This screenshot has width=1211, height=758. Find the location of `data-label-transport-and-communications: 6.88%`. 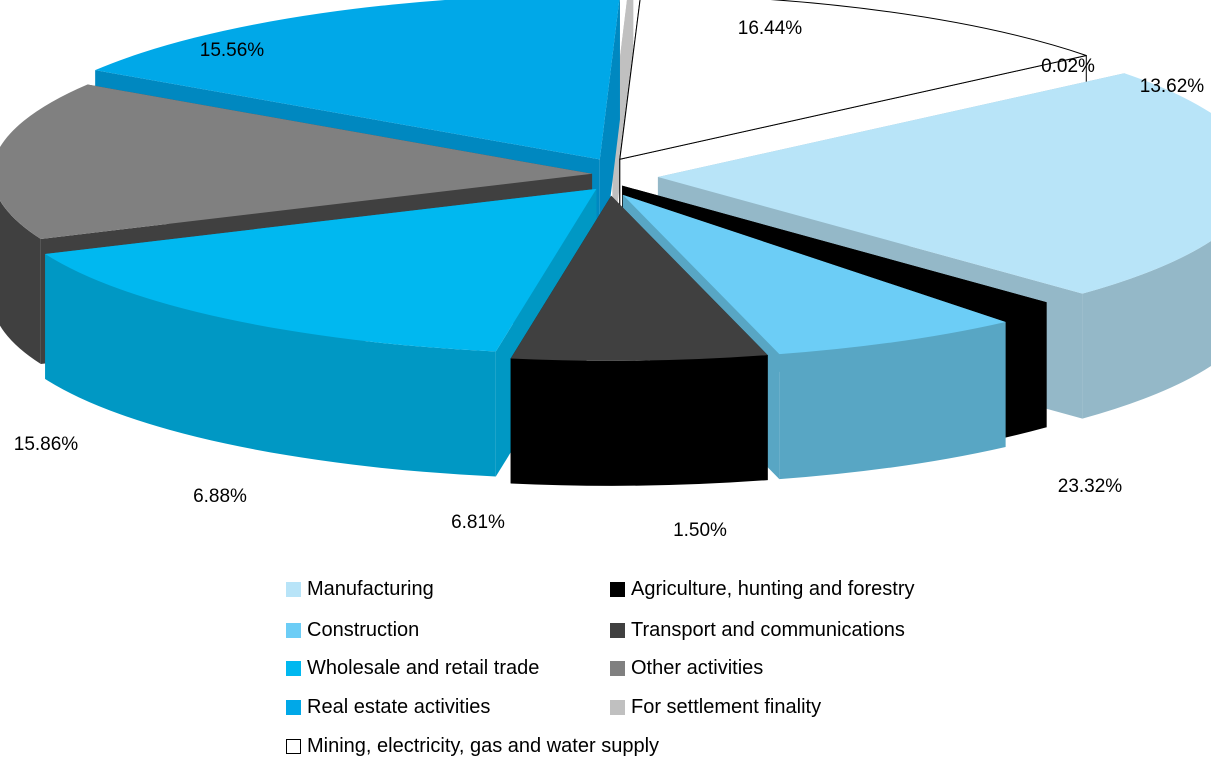

data-label-transport-and-communications: 6.88% is located at coordinates (220, 496).